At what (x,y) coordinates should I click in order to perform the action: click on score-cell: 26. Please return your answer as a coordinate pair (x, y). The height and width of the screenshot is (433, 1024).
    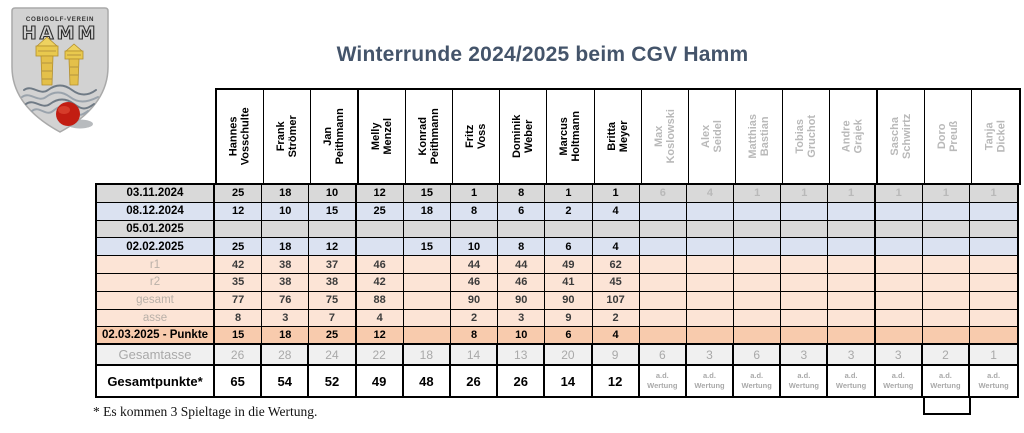
    Looking at the image, I should click on (239, 356).